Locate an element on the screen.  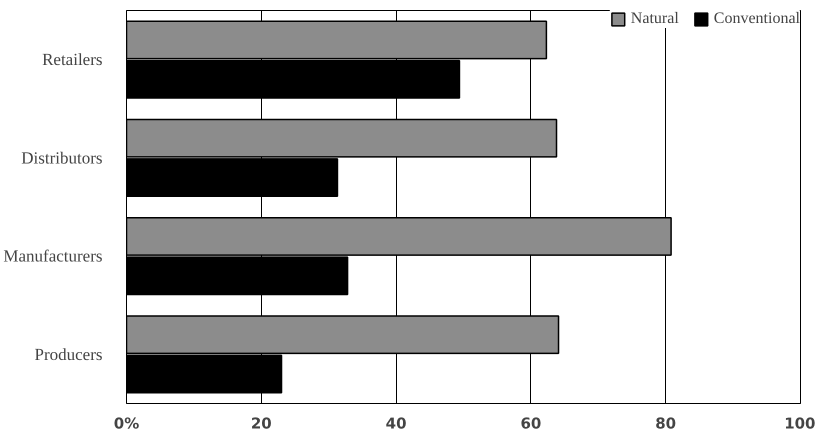
y-tick-label: Retailers is located at coordinates (72, 60).